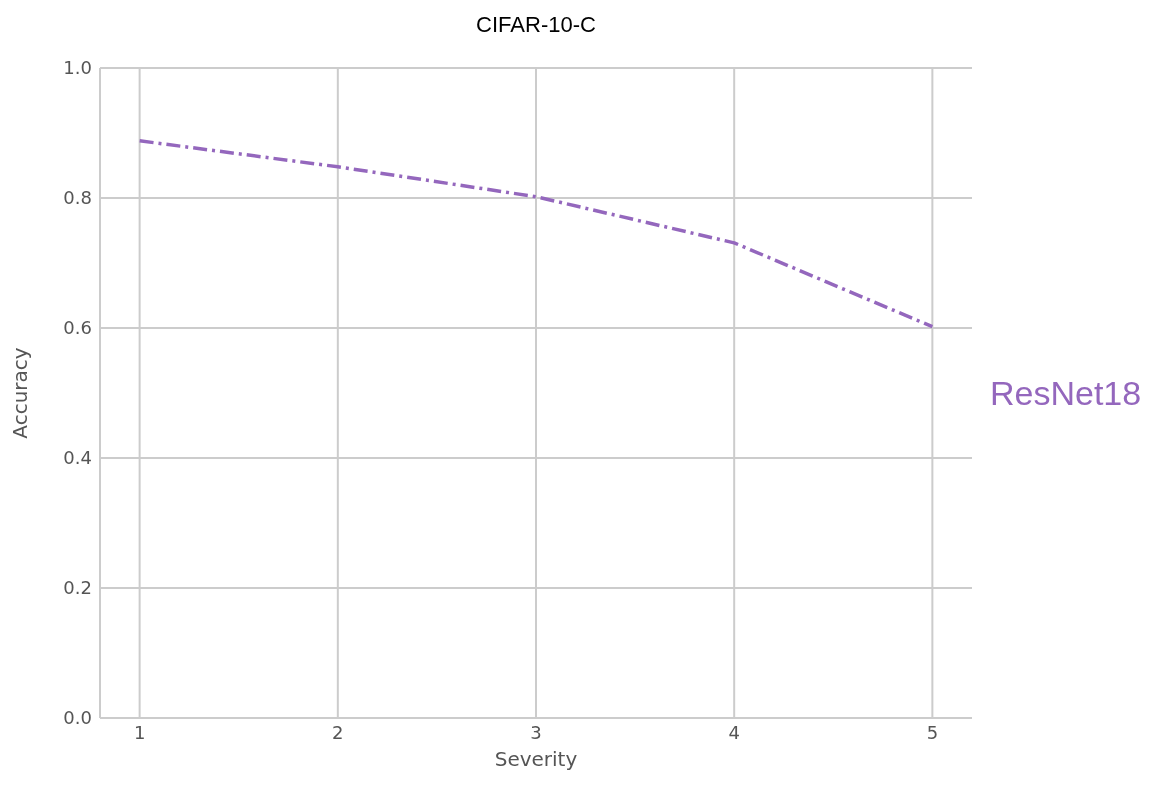 The image size is (1161, 792). I want to click on y-tick-label: 0.4, so click(77, 458).